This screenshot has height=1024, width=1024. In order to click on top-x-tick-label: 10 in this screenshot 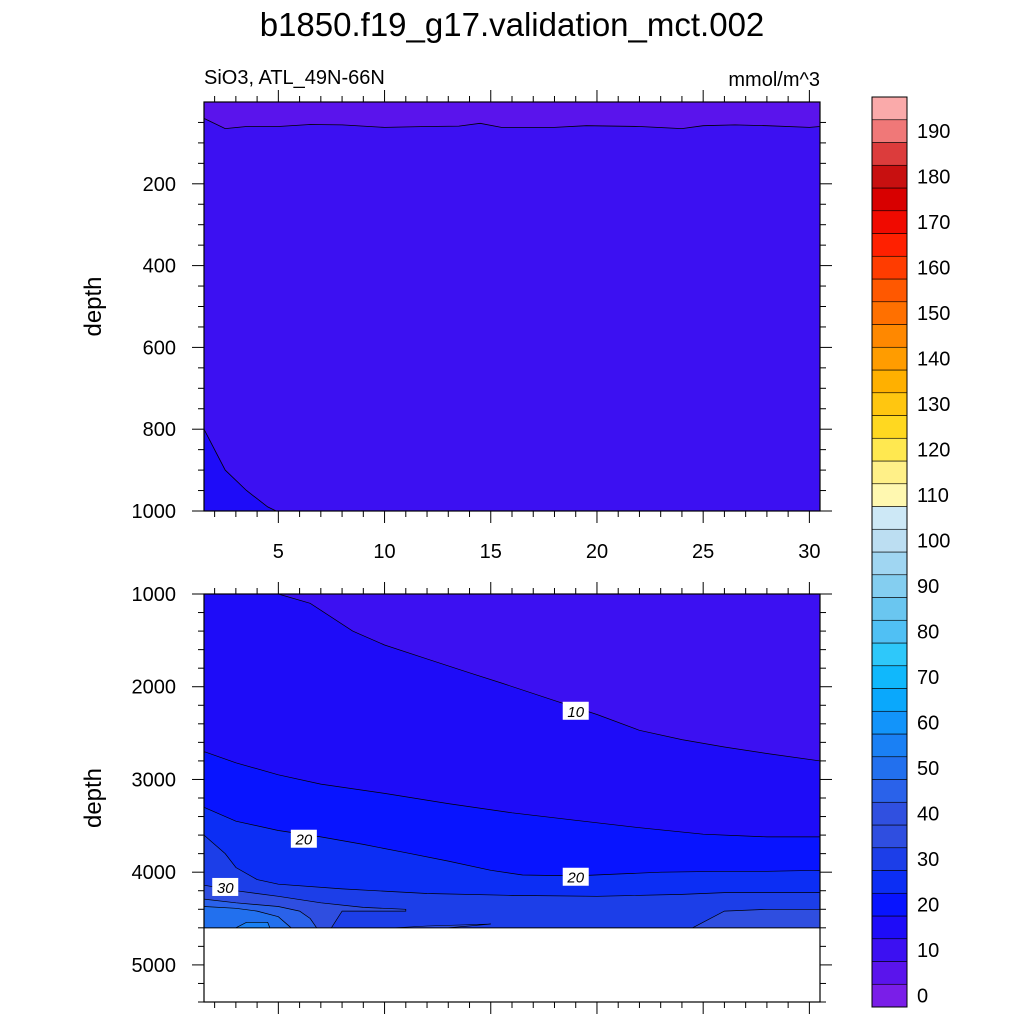, I will do `click(384, 552)`.